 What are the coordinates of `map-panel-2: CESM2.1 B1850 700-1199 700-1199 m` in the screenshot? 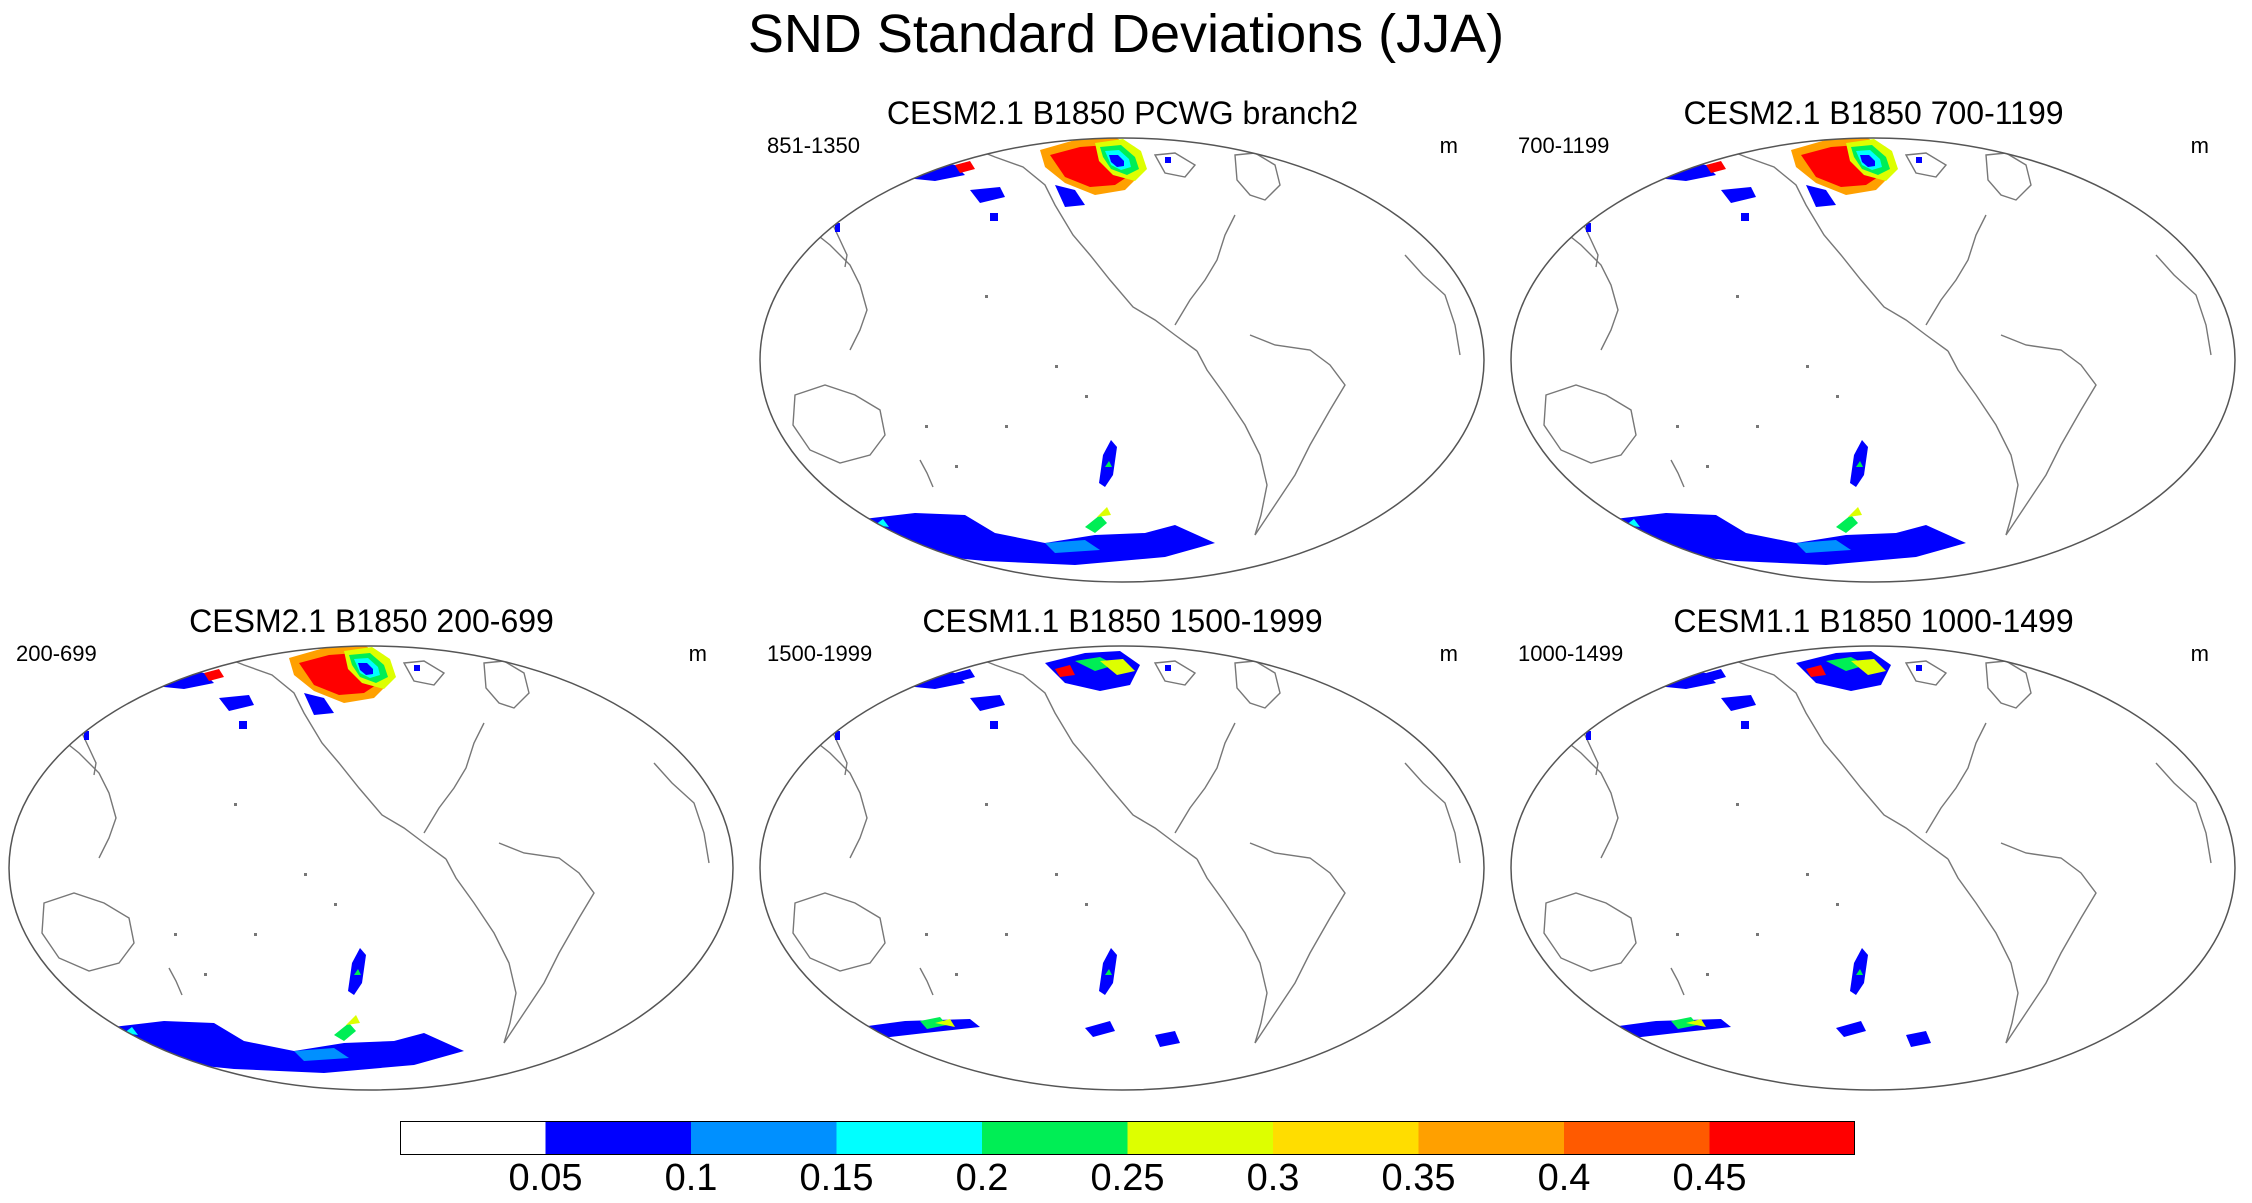 It's located at (1873, 342).